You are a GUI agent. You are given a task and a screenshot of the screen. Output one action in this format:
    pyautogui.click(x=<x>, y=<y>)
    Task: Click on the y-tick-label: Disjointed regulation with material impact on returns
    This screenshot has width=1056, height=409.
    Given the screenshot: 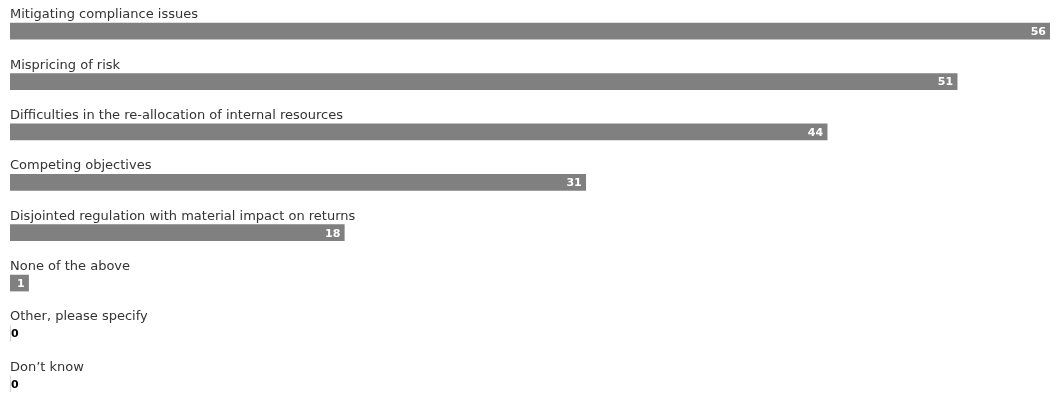 What is the action you would take?
    pyautogui.click(x=183, y=215)
    